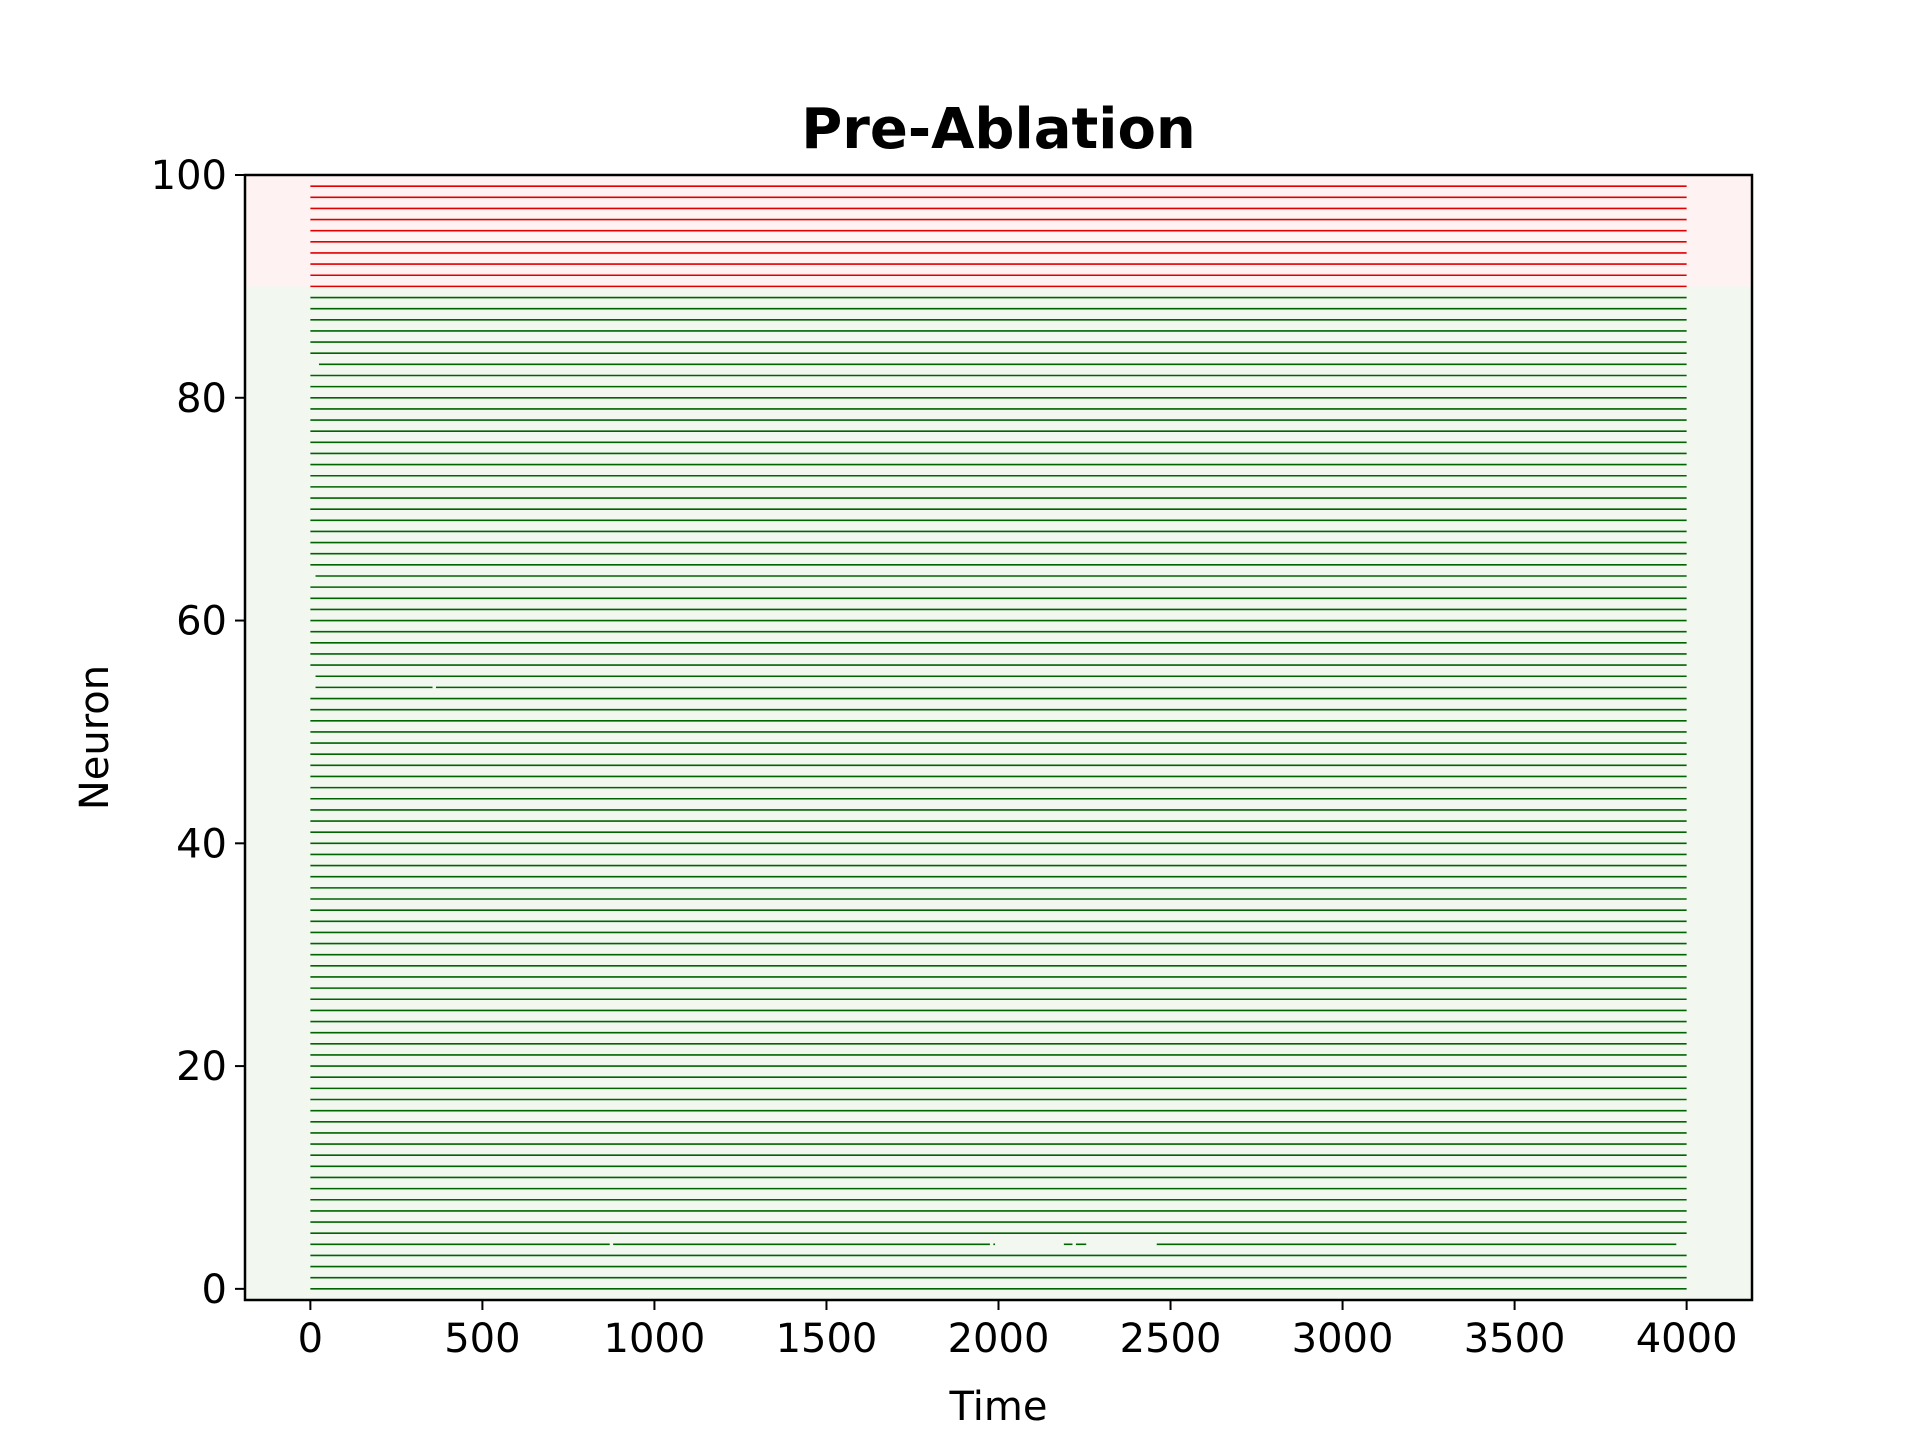 This screenshot has width=1920, height=1440. I want to click on x-tick-label: 500, so click(482, 1339).